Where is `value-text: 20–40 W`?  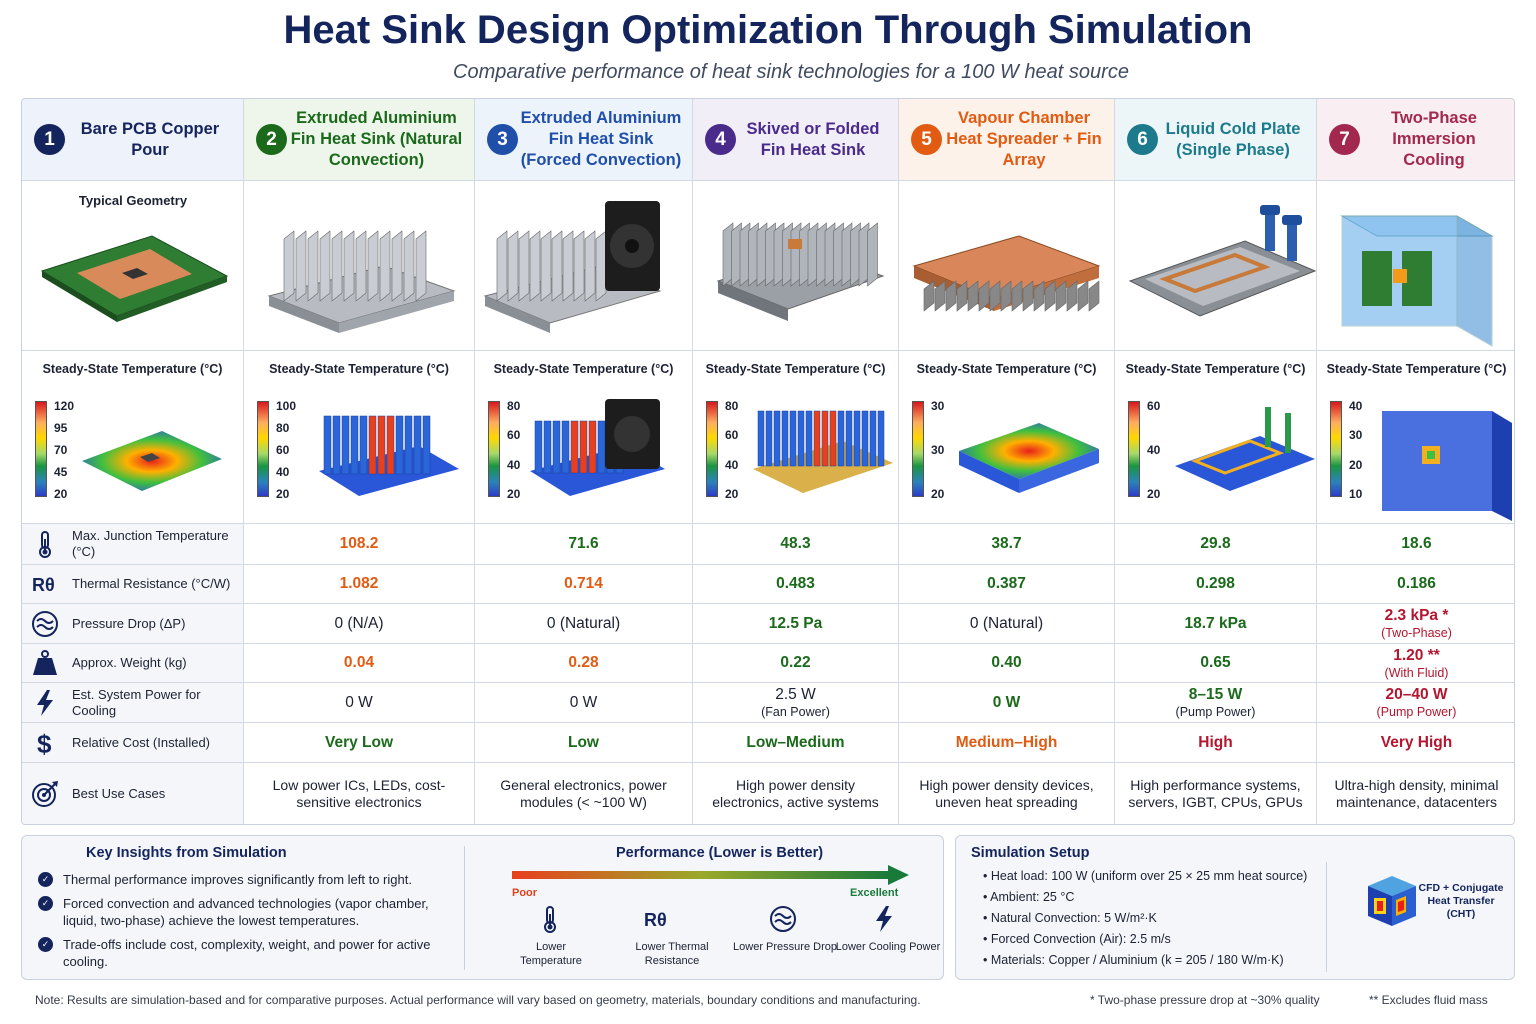
value-text: 20–40 W is located at coordinates (1416, 694).